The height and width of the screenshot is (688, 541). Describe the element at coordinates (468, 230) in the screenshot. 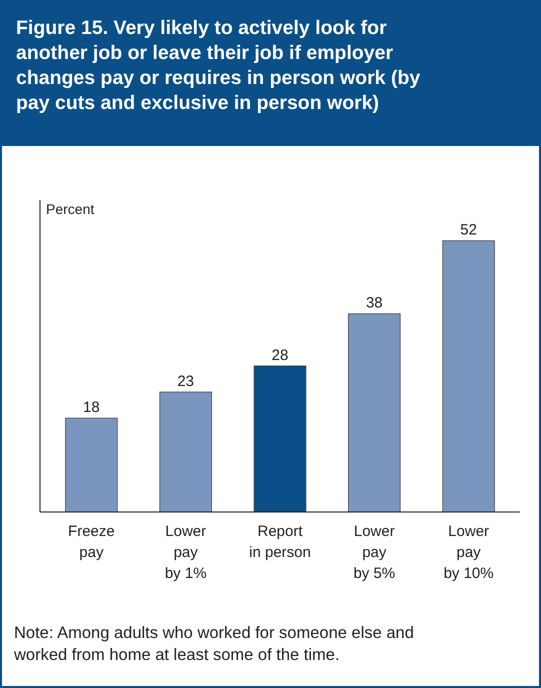

I see `data-label: 52` at that location.